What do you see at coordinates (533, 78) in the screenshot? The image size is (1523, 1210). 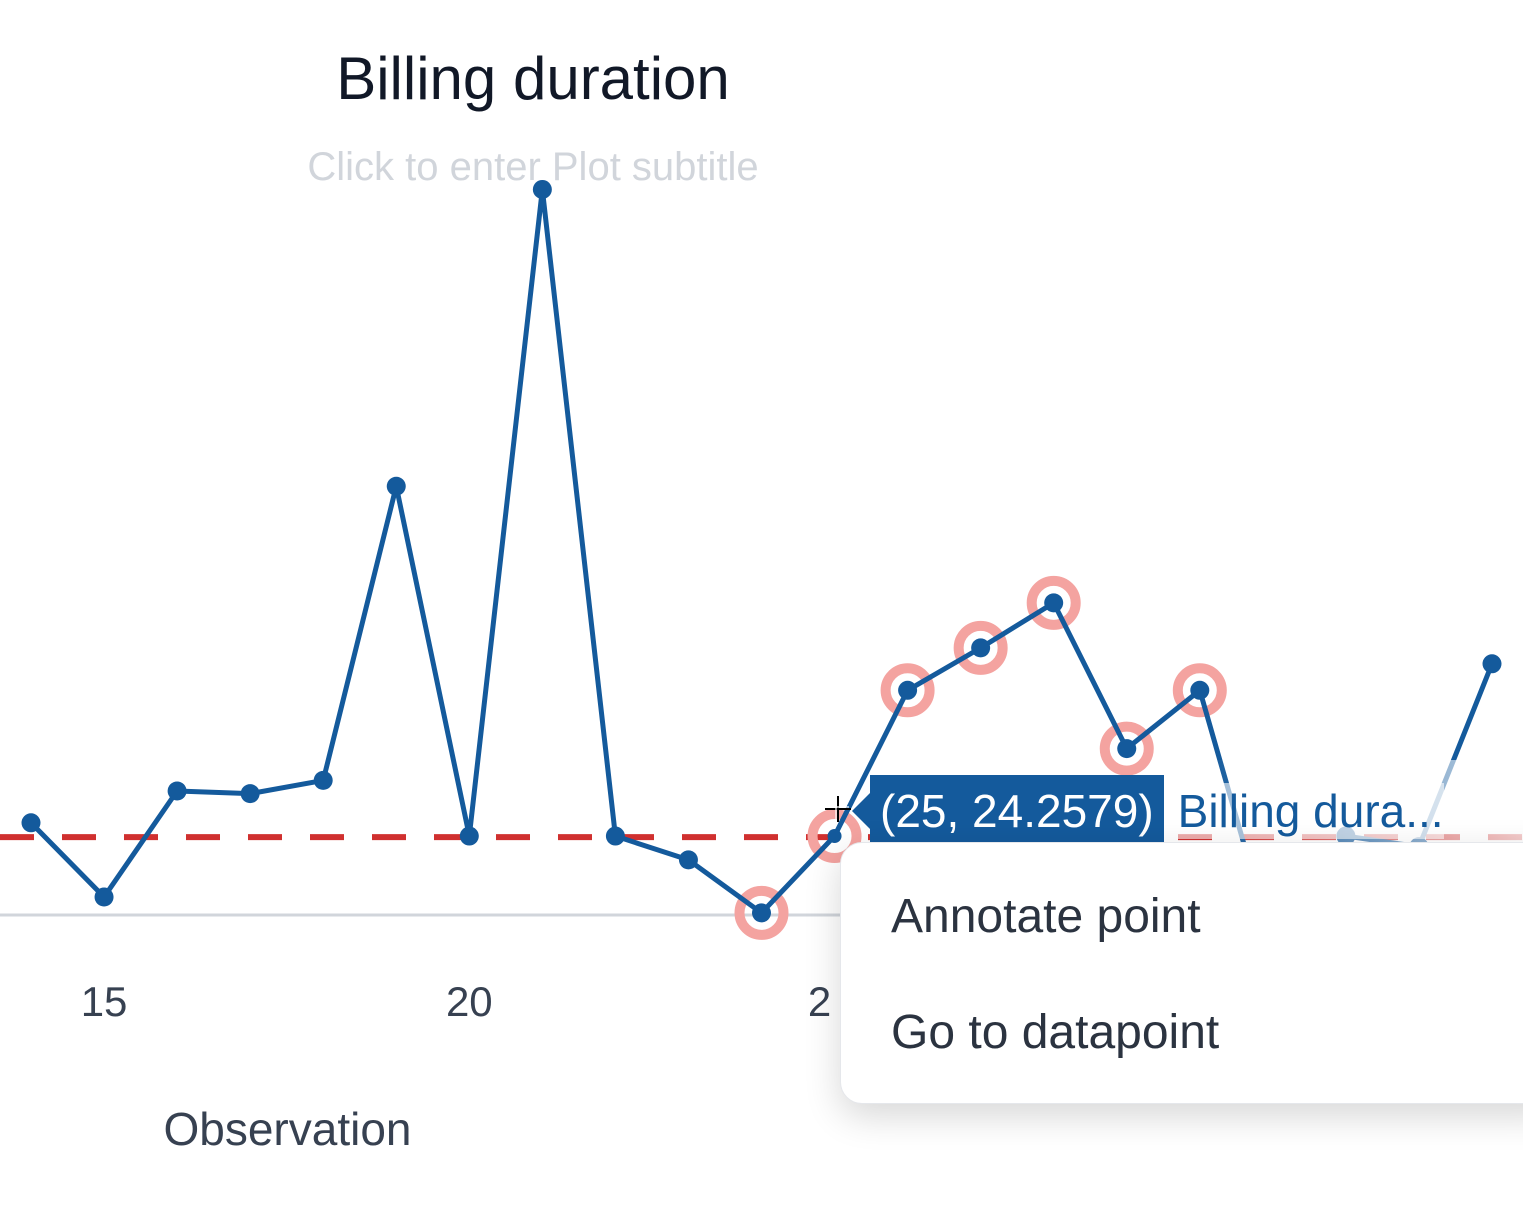 I see `plot-title: Billing duration` at bounding box center [533, 78].